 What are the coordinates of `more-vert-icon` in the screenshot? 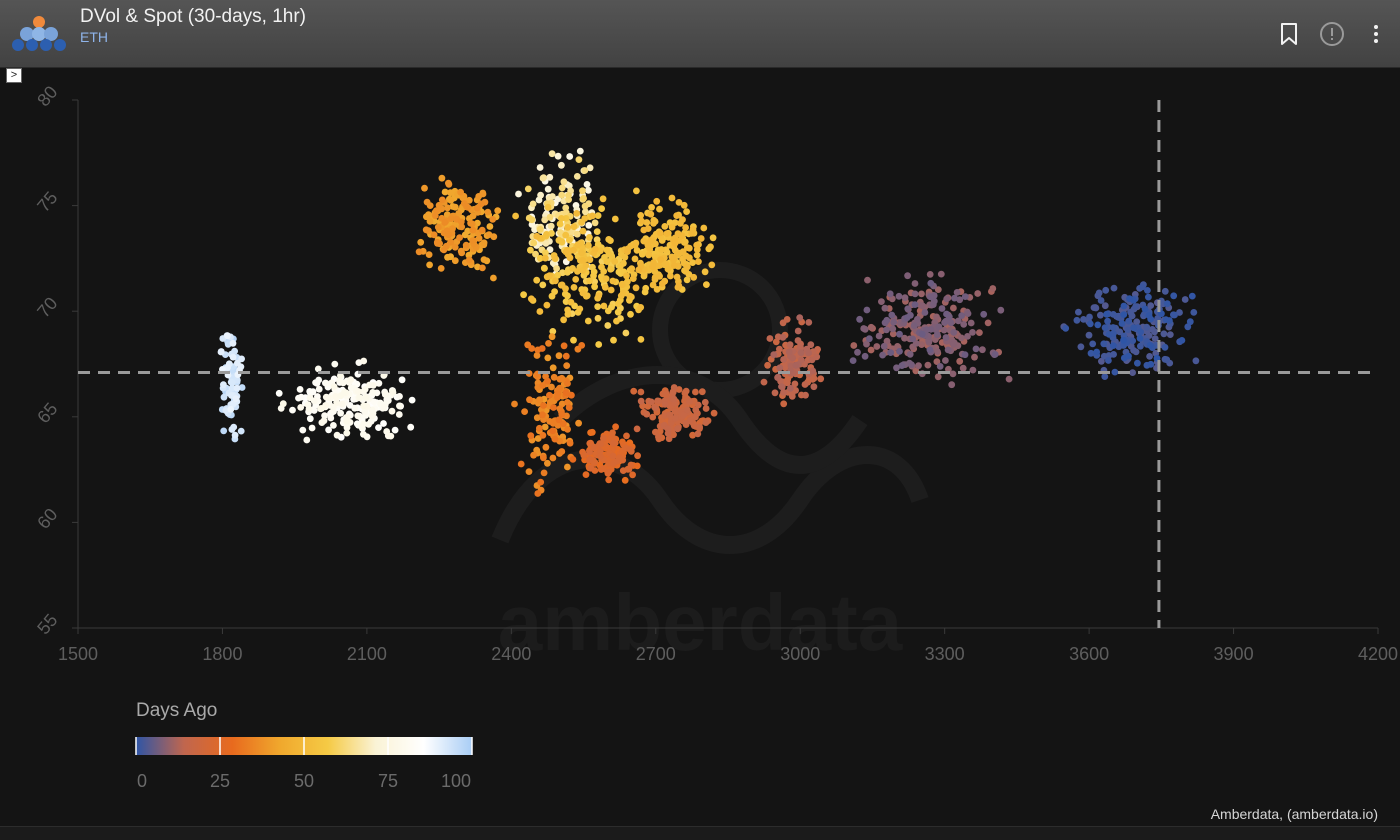 It's located at (1376, 34).